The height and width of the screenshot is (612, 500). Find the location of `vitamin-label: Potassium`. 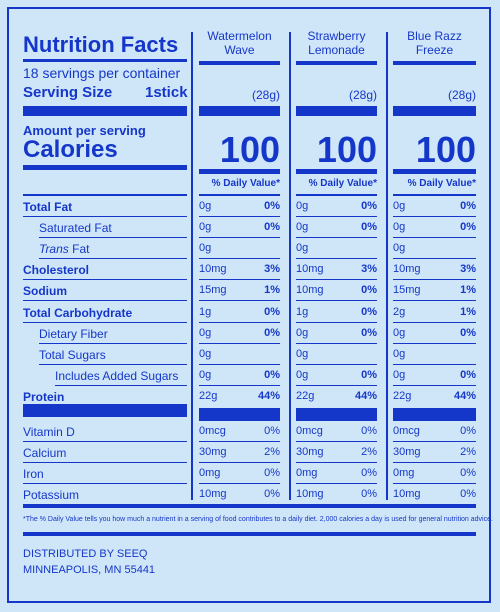

vitamin-label: Potassium is located at coordinates (51, 495).